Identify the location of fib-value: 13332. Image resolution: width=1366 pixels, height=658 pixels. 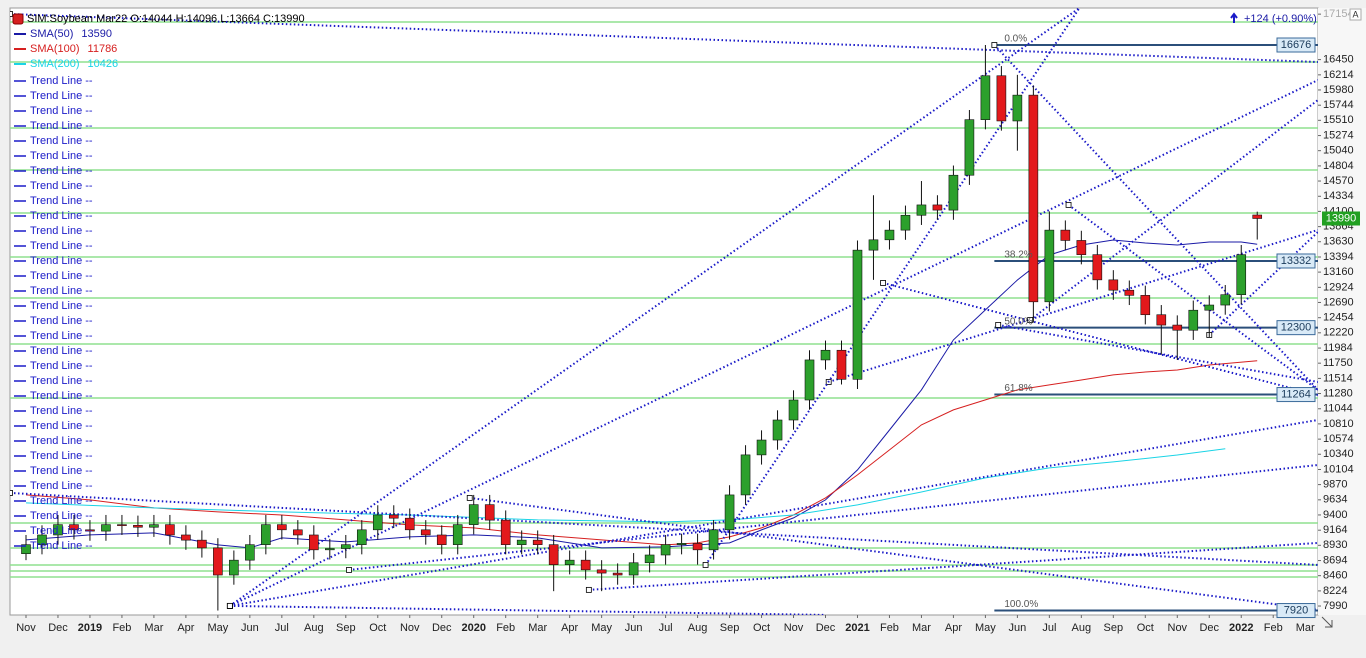
(1296, 261).